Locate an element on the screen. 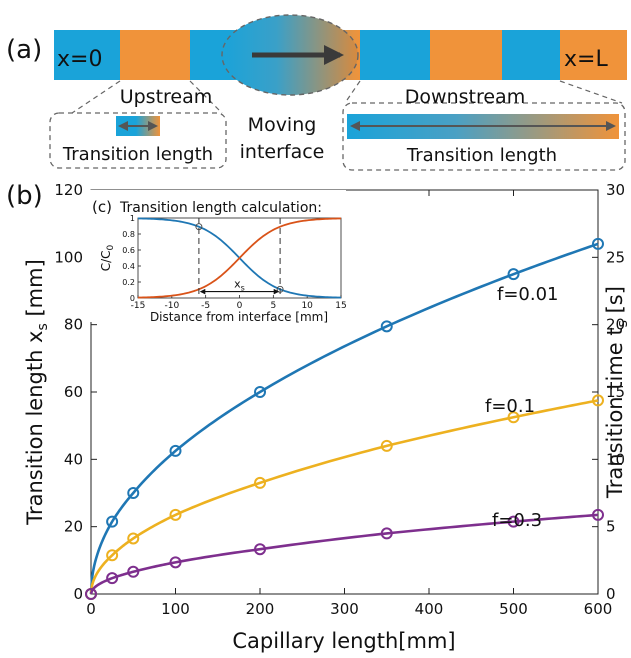 The width and height of the screenshot is (631, 658). y-tick-label: 60 is located at coordinates (73, 392).